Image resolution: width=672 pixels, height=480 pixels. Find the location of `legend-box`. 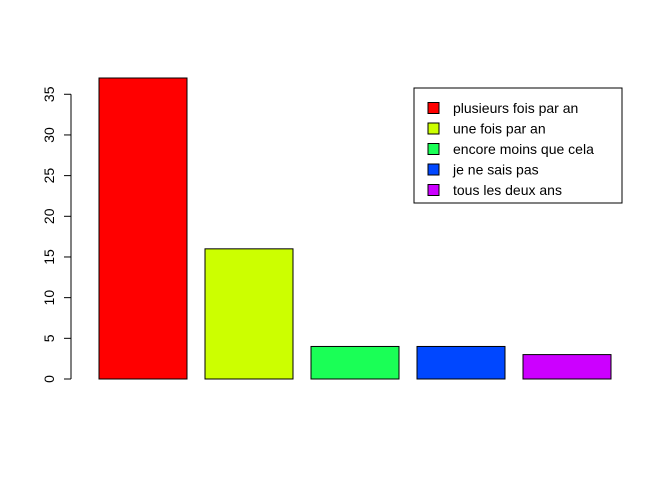

legend-box is located at coordinates (518, 145).